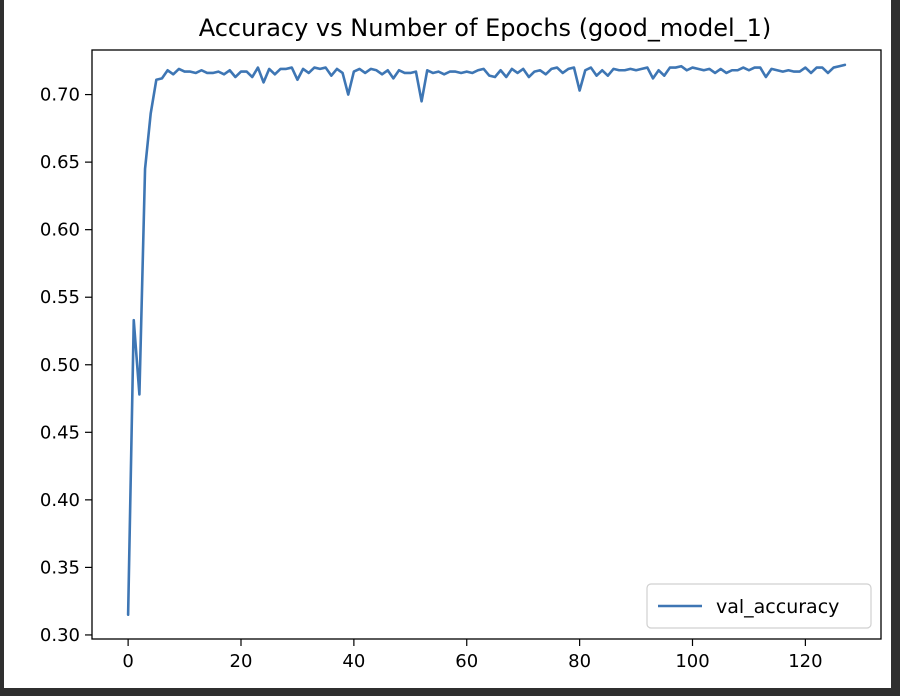  What do you see at coordinates (60, 567) in the screenshot?
I see `y-tick-label: 0.35` at bounding box center [60, 567].